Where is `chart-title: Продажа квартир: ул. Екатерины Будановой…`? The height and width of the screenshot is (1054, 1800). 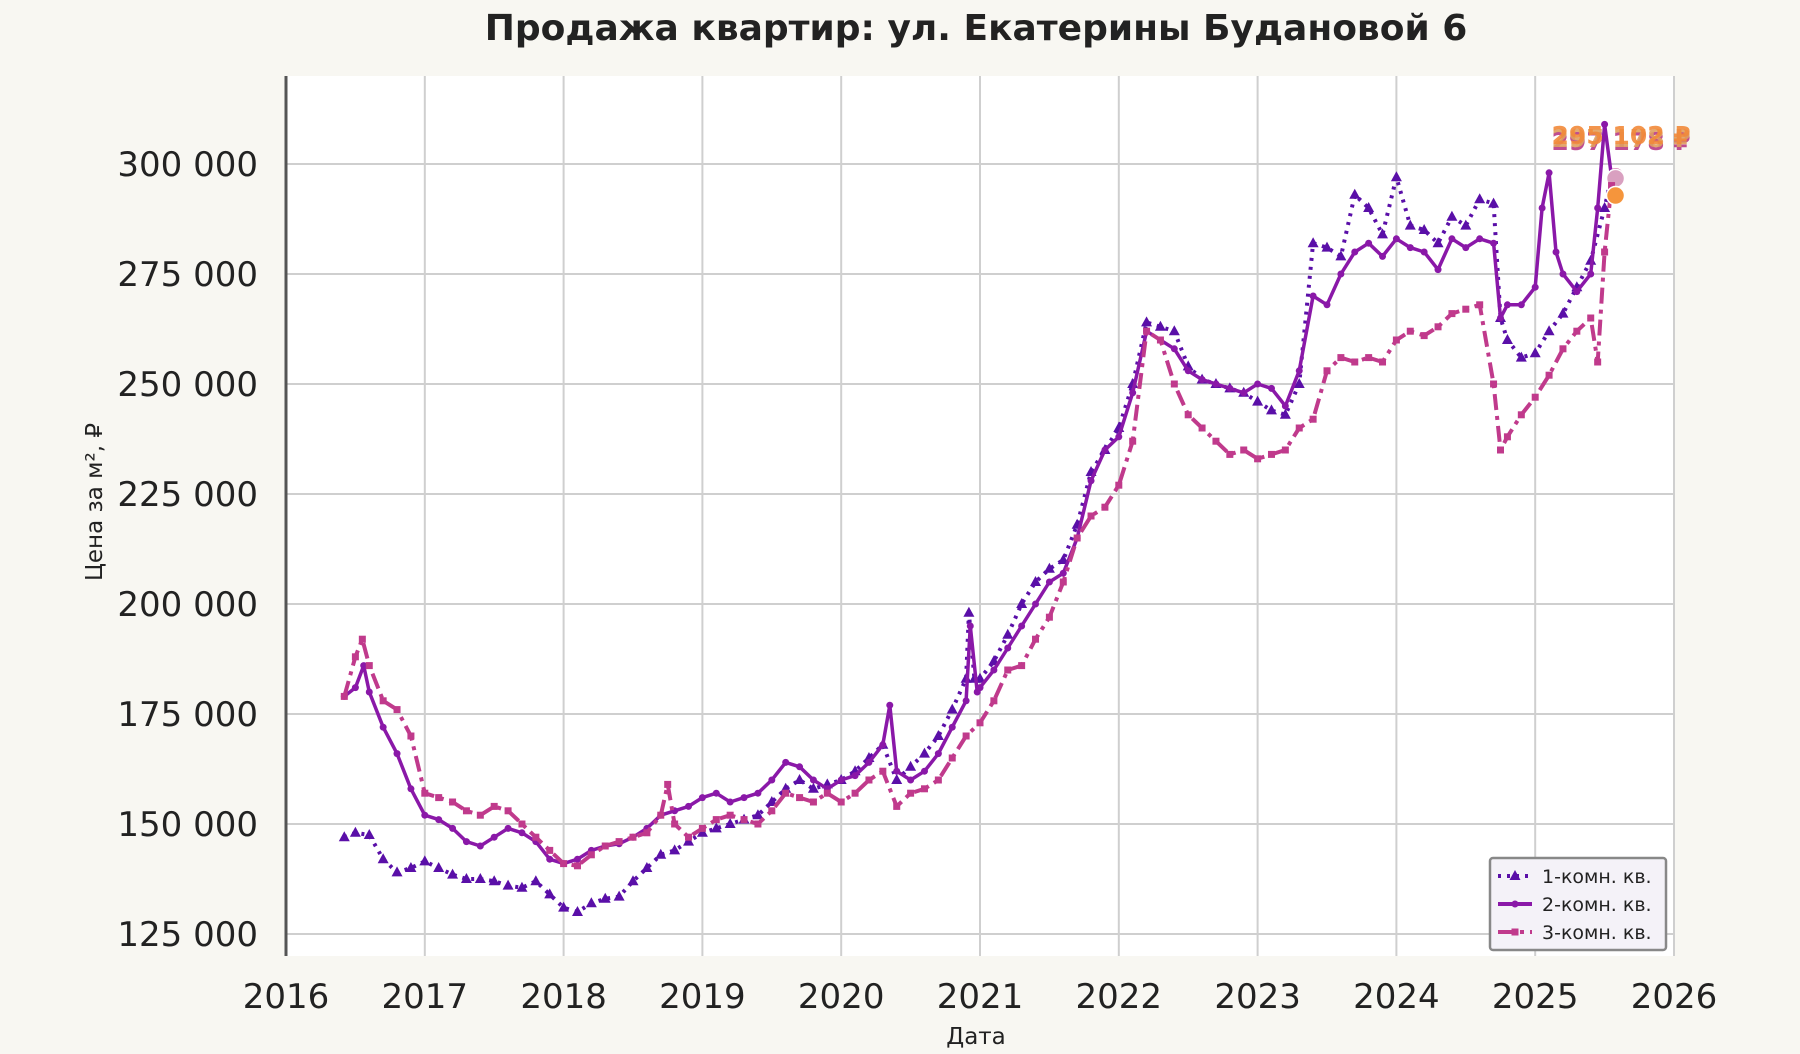 chart-title: Продажа квартир: ул. Екатерины Будановой… is located at coordinates (976, 28).